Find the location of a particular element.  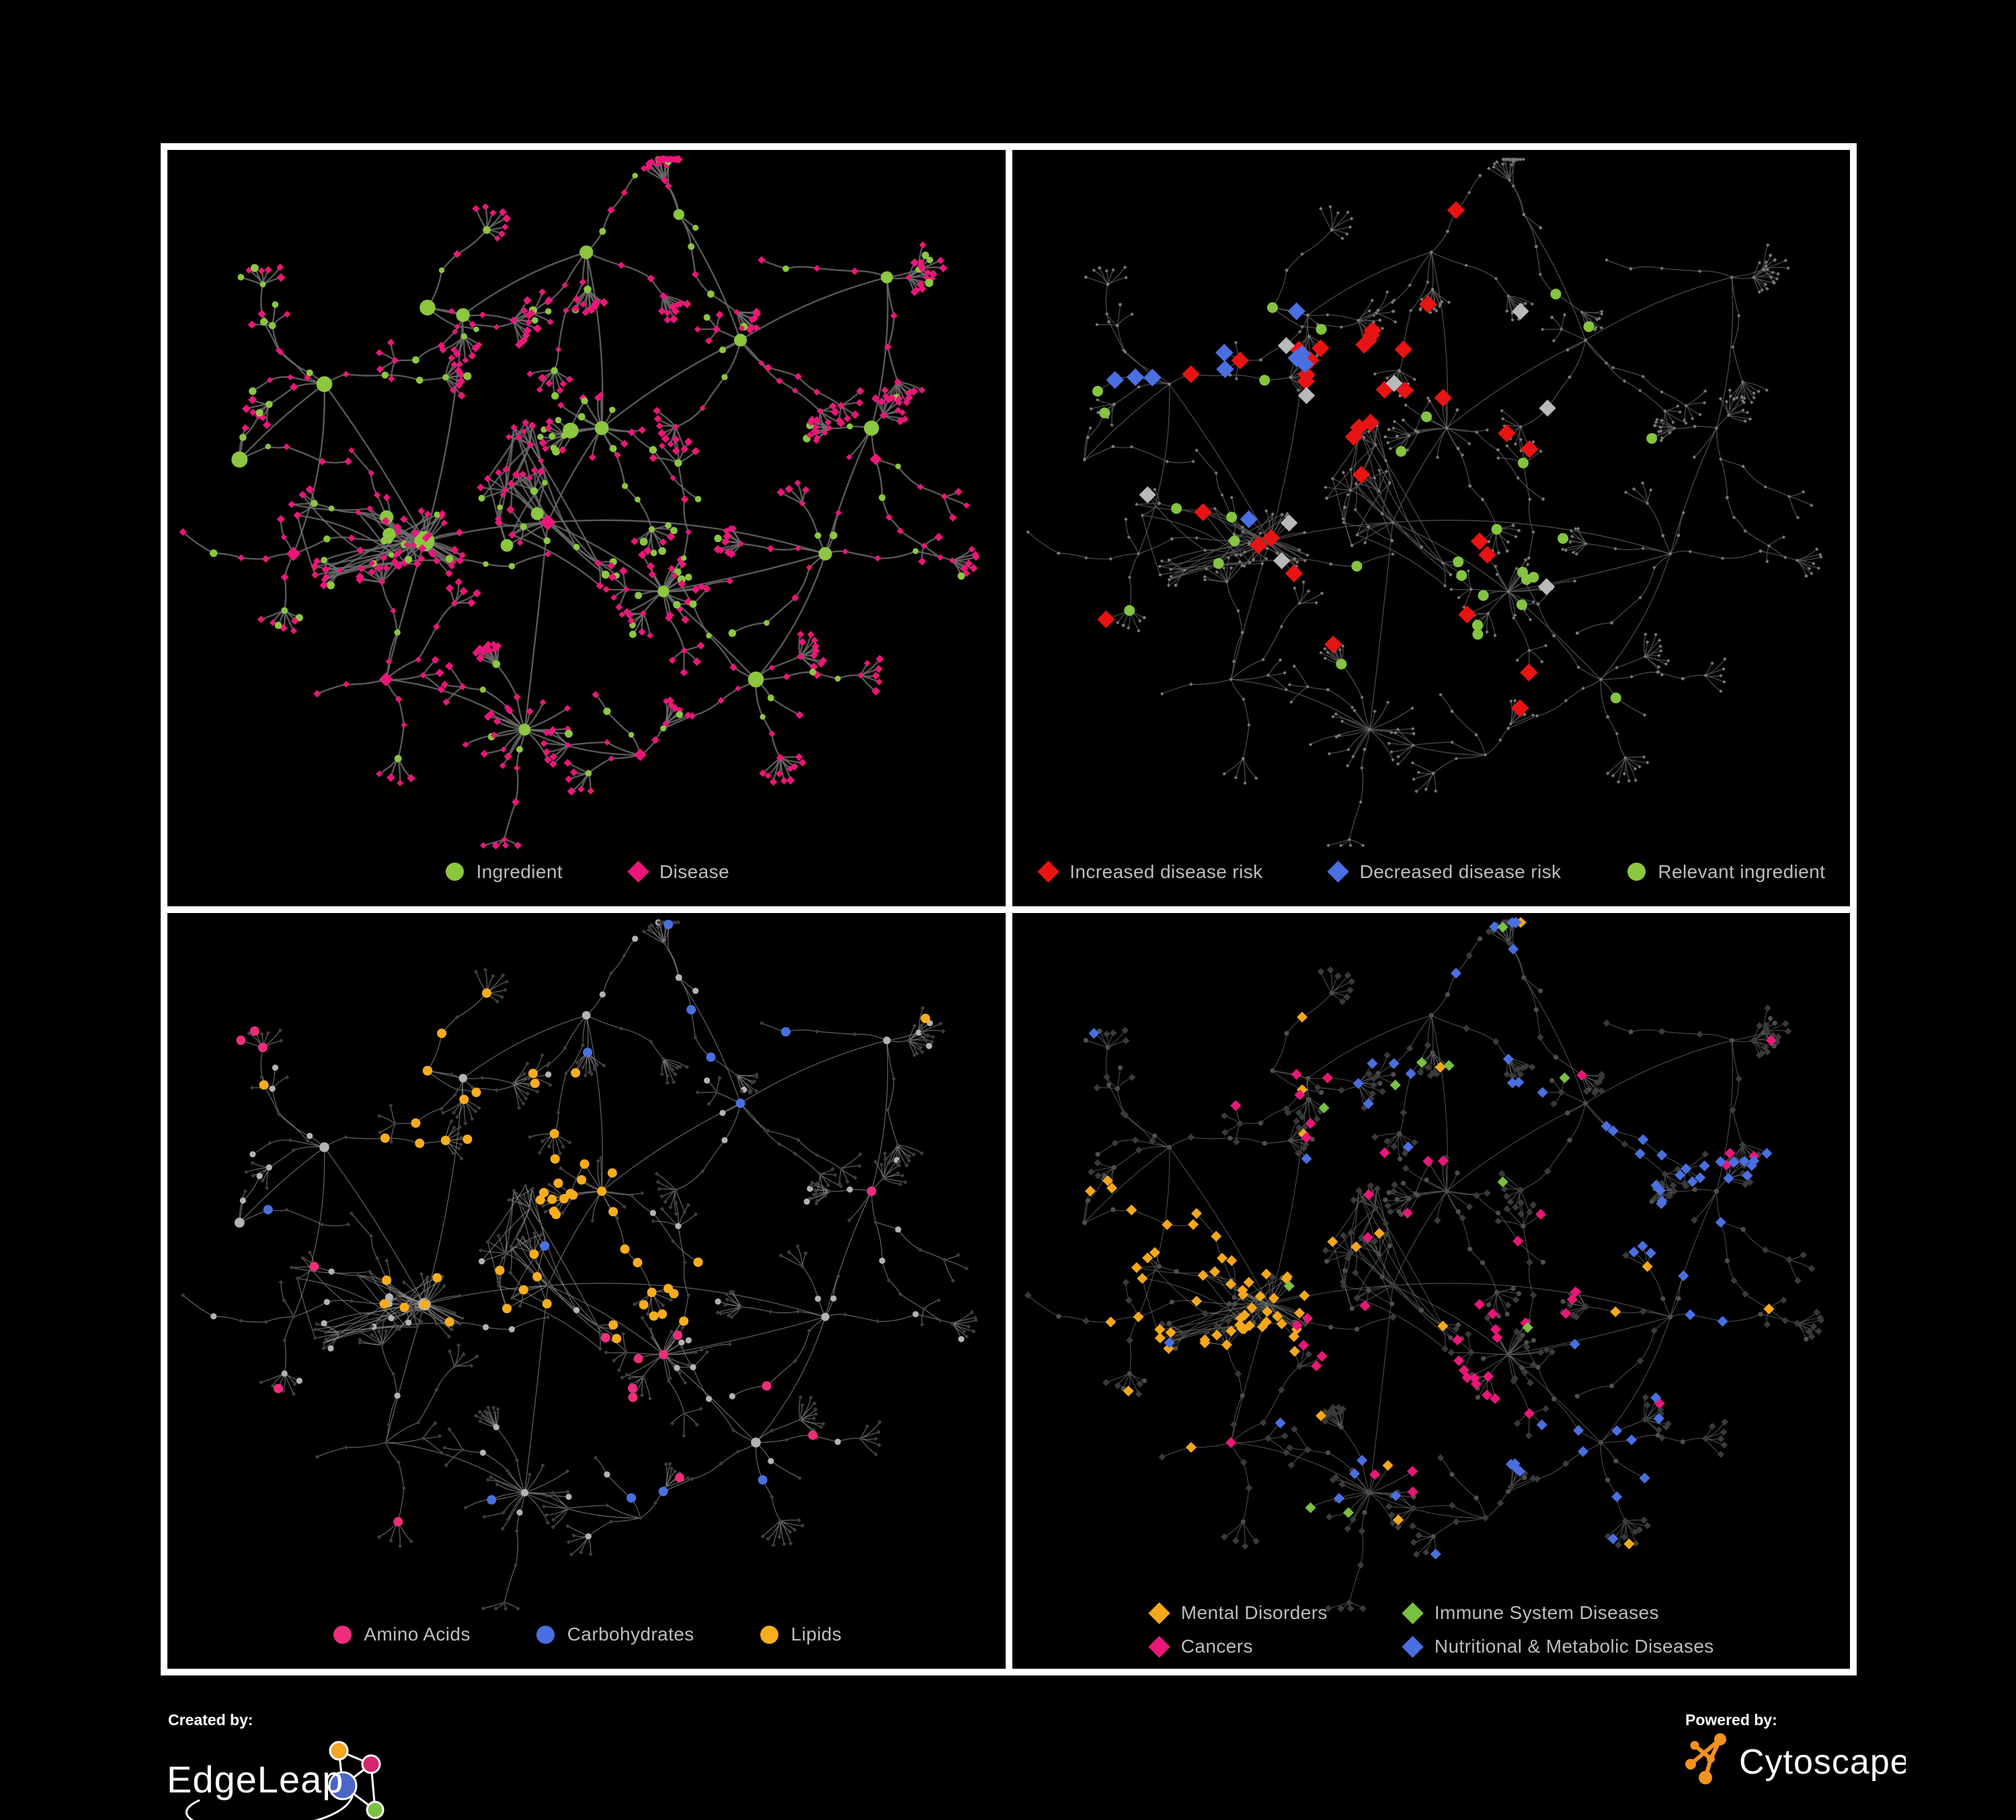

legend-item-decreased-disease-risk: Decreased disease risk is located at coordinates (1444, 872).